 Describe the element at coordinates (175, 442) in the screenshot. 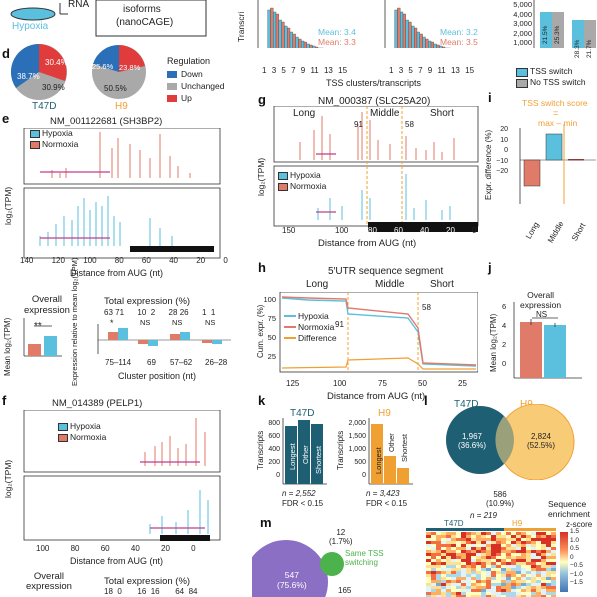

I see `normoxia-peaks` at that location.